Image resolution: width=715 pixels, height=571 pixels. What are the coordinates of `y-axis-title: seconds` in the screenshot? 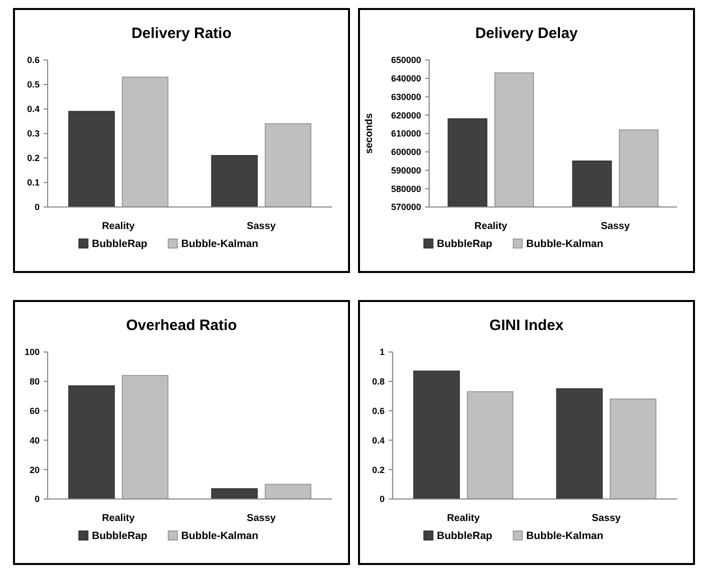 It's located at (369, 133).